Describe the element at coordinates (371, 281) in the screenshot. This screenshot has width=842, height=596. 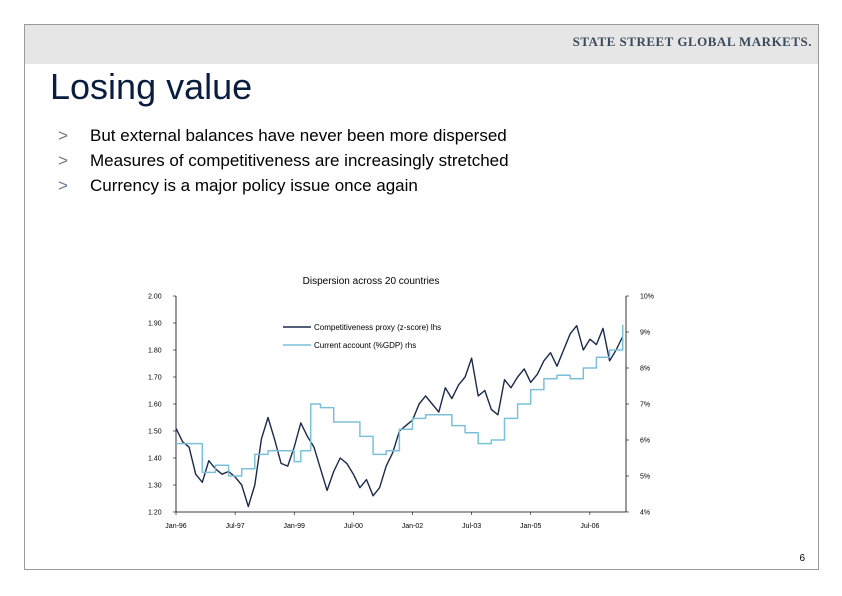
I see `chart-title: Dispersion across 20 countries` at that location.